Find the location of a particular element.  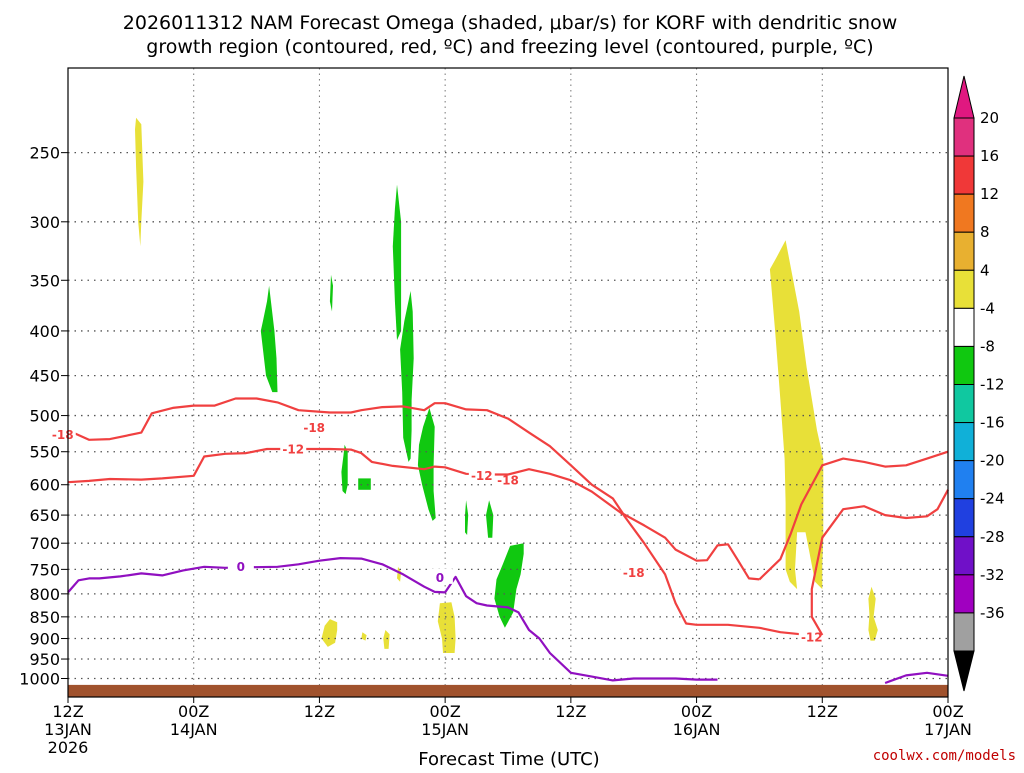

y-tick-label-600: 600 is located at coordinates (44, 485).